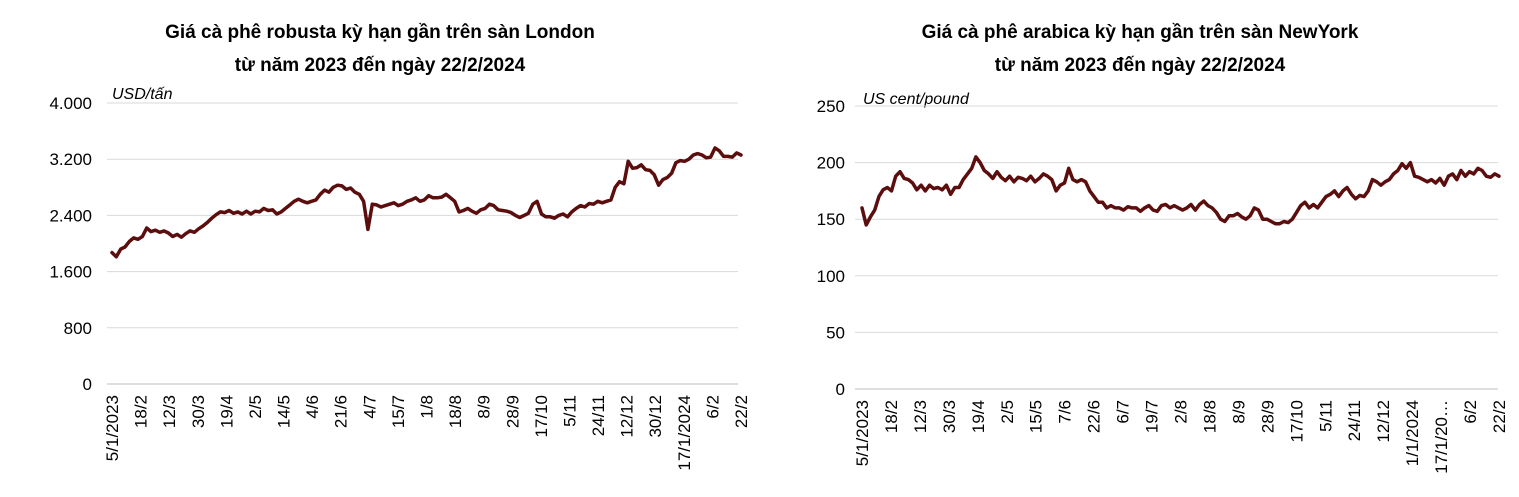 The width and height of the screenshot is (1519, 497). Describe the element at coordinates (831, 219) in the screenshot. I see `arabica-y-tick-label: 150` at that location.